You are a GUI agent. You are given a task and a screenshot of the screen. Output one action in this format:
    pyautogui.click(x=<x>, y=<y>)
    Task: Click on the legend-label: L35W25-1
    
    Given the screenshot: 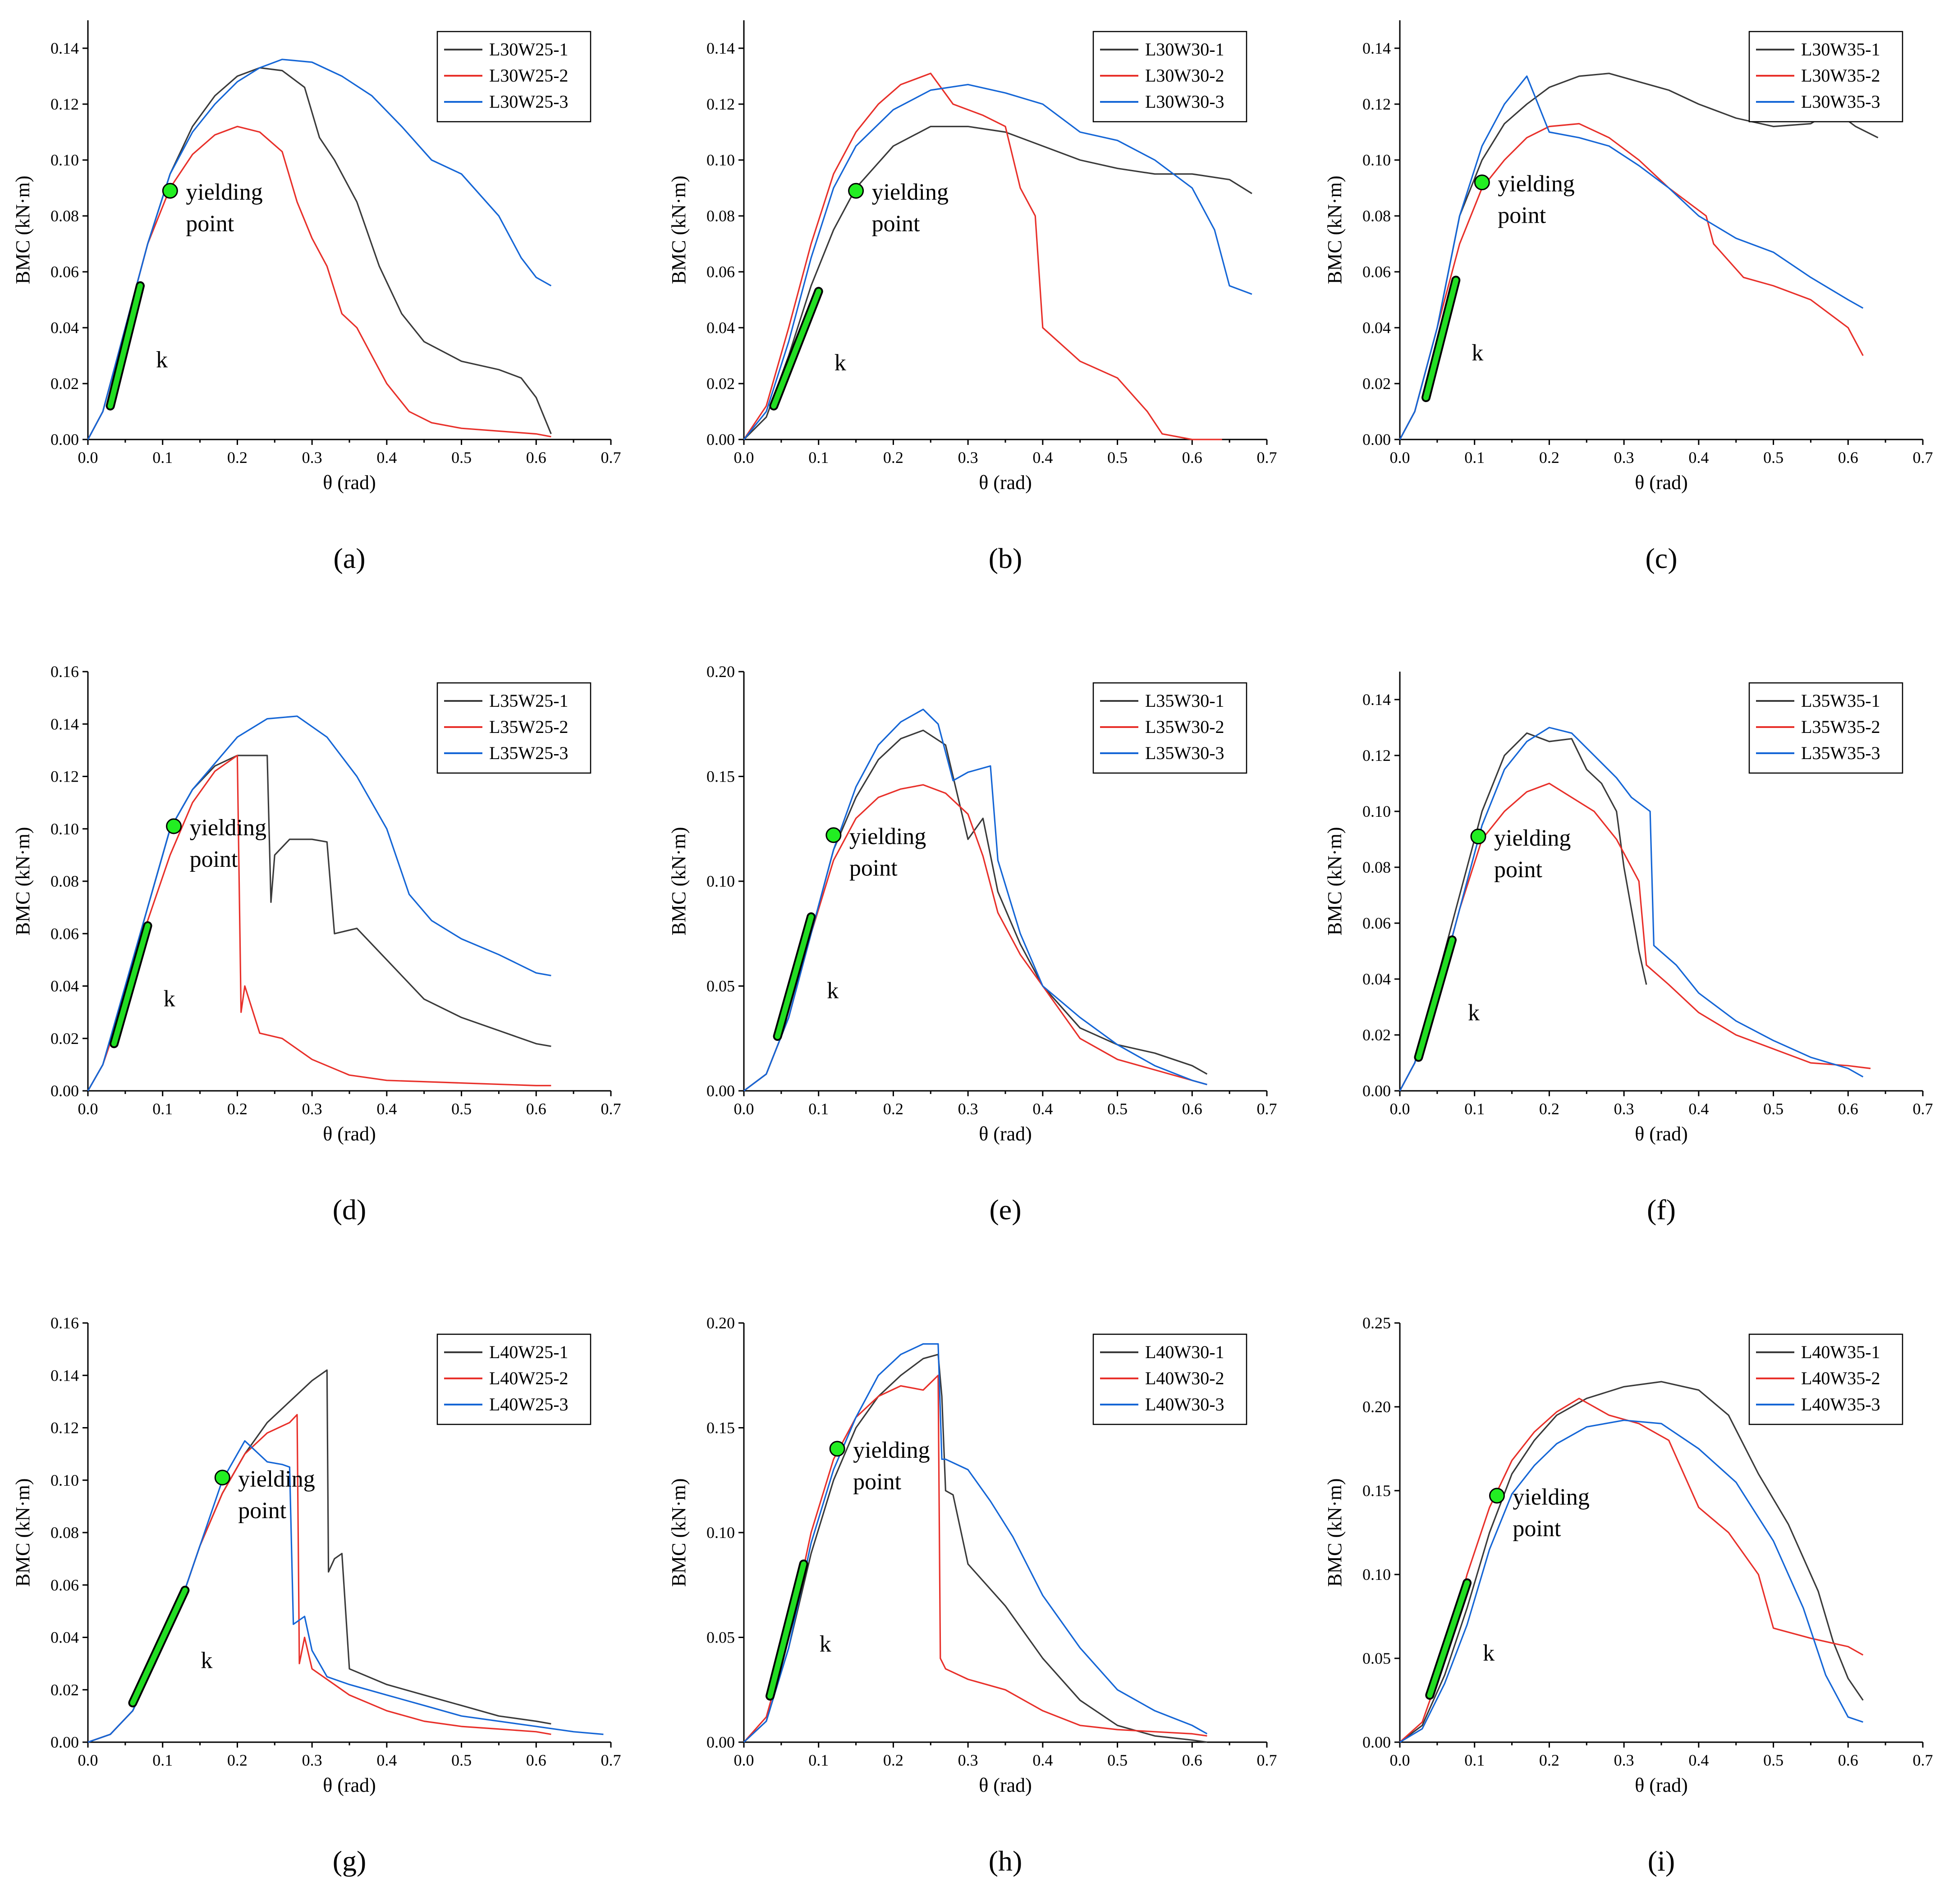 What is the action you would take?
    pyautogui.click(x=529, y=701)
    